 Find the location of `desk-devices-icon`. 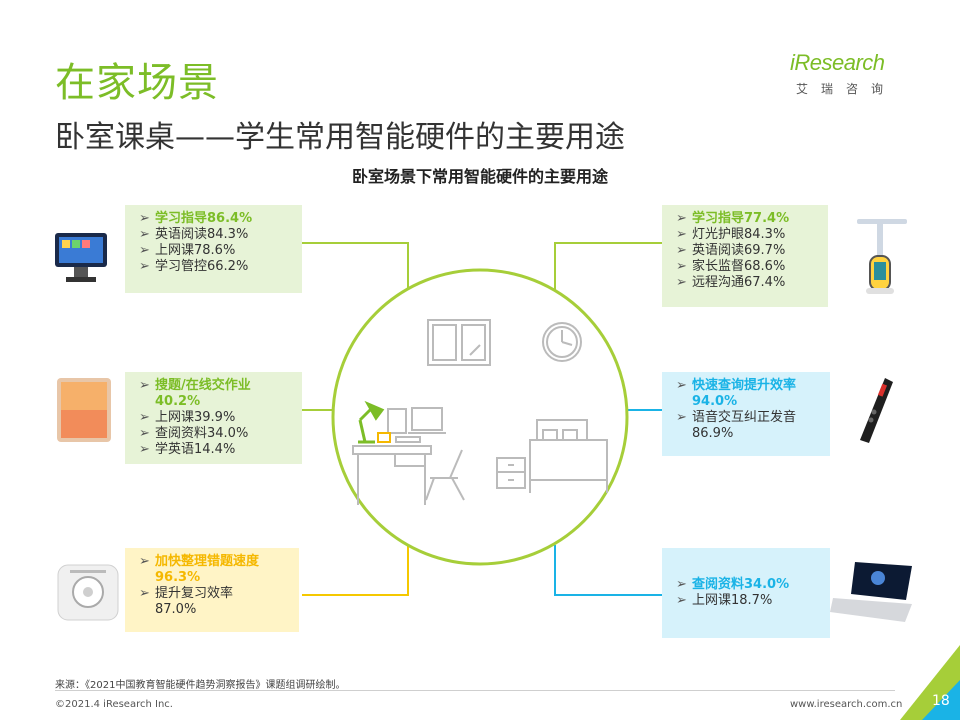

desk-devices-icon is located at coordinates (411, 425).